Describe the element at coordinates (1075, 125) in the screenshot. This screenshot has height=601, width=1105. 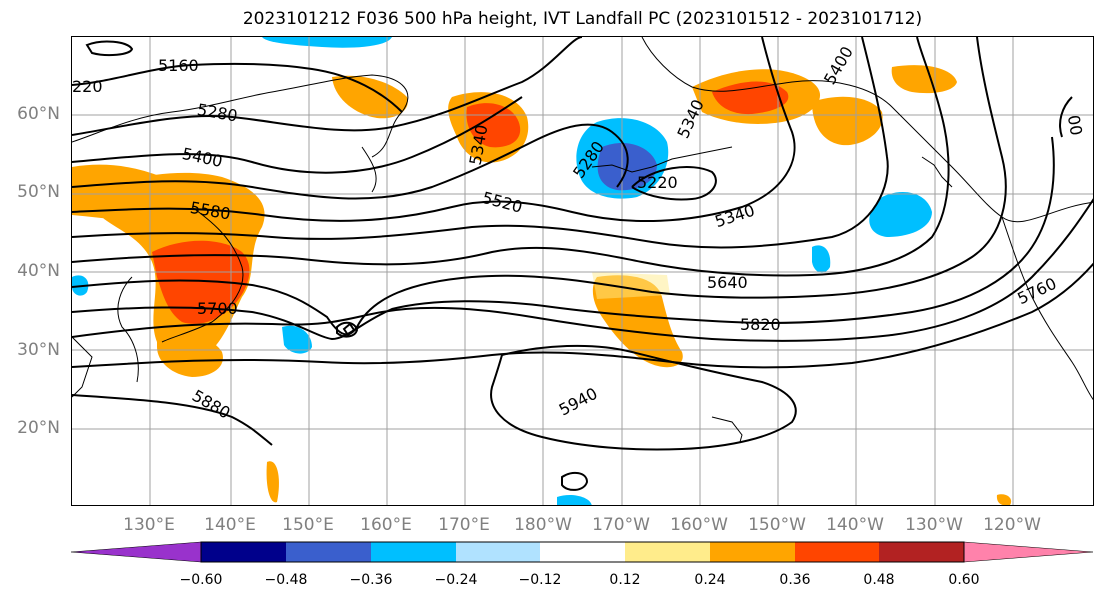
I see `contour-label-00: 00` at that location.